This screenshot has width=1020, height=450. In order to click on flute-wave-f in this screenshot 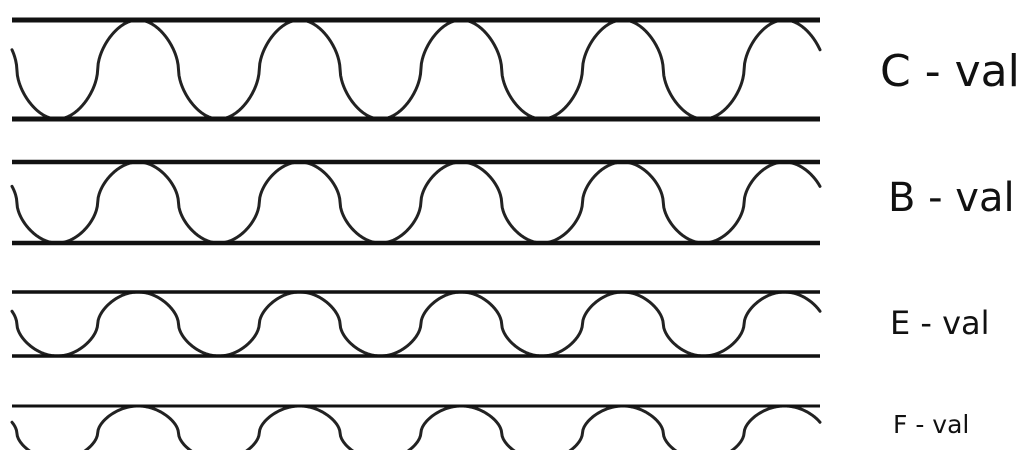, I will do `click(416, 427)`.